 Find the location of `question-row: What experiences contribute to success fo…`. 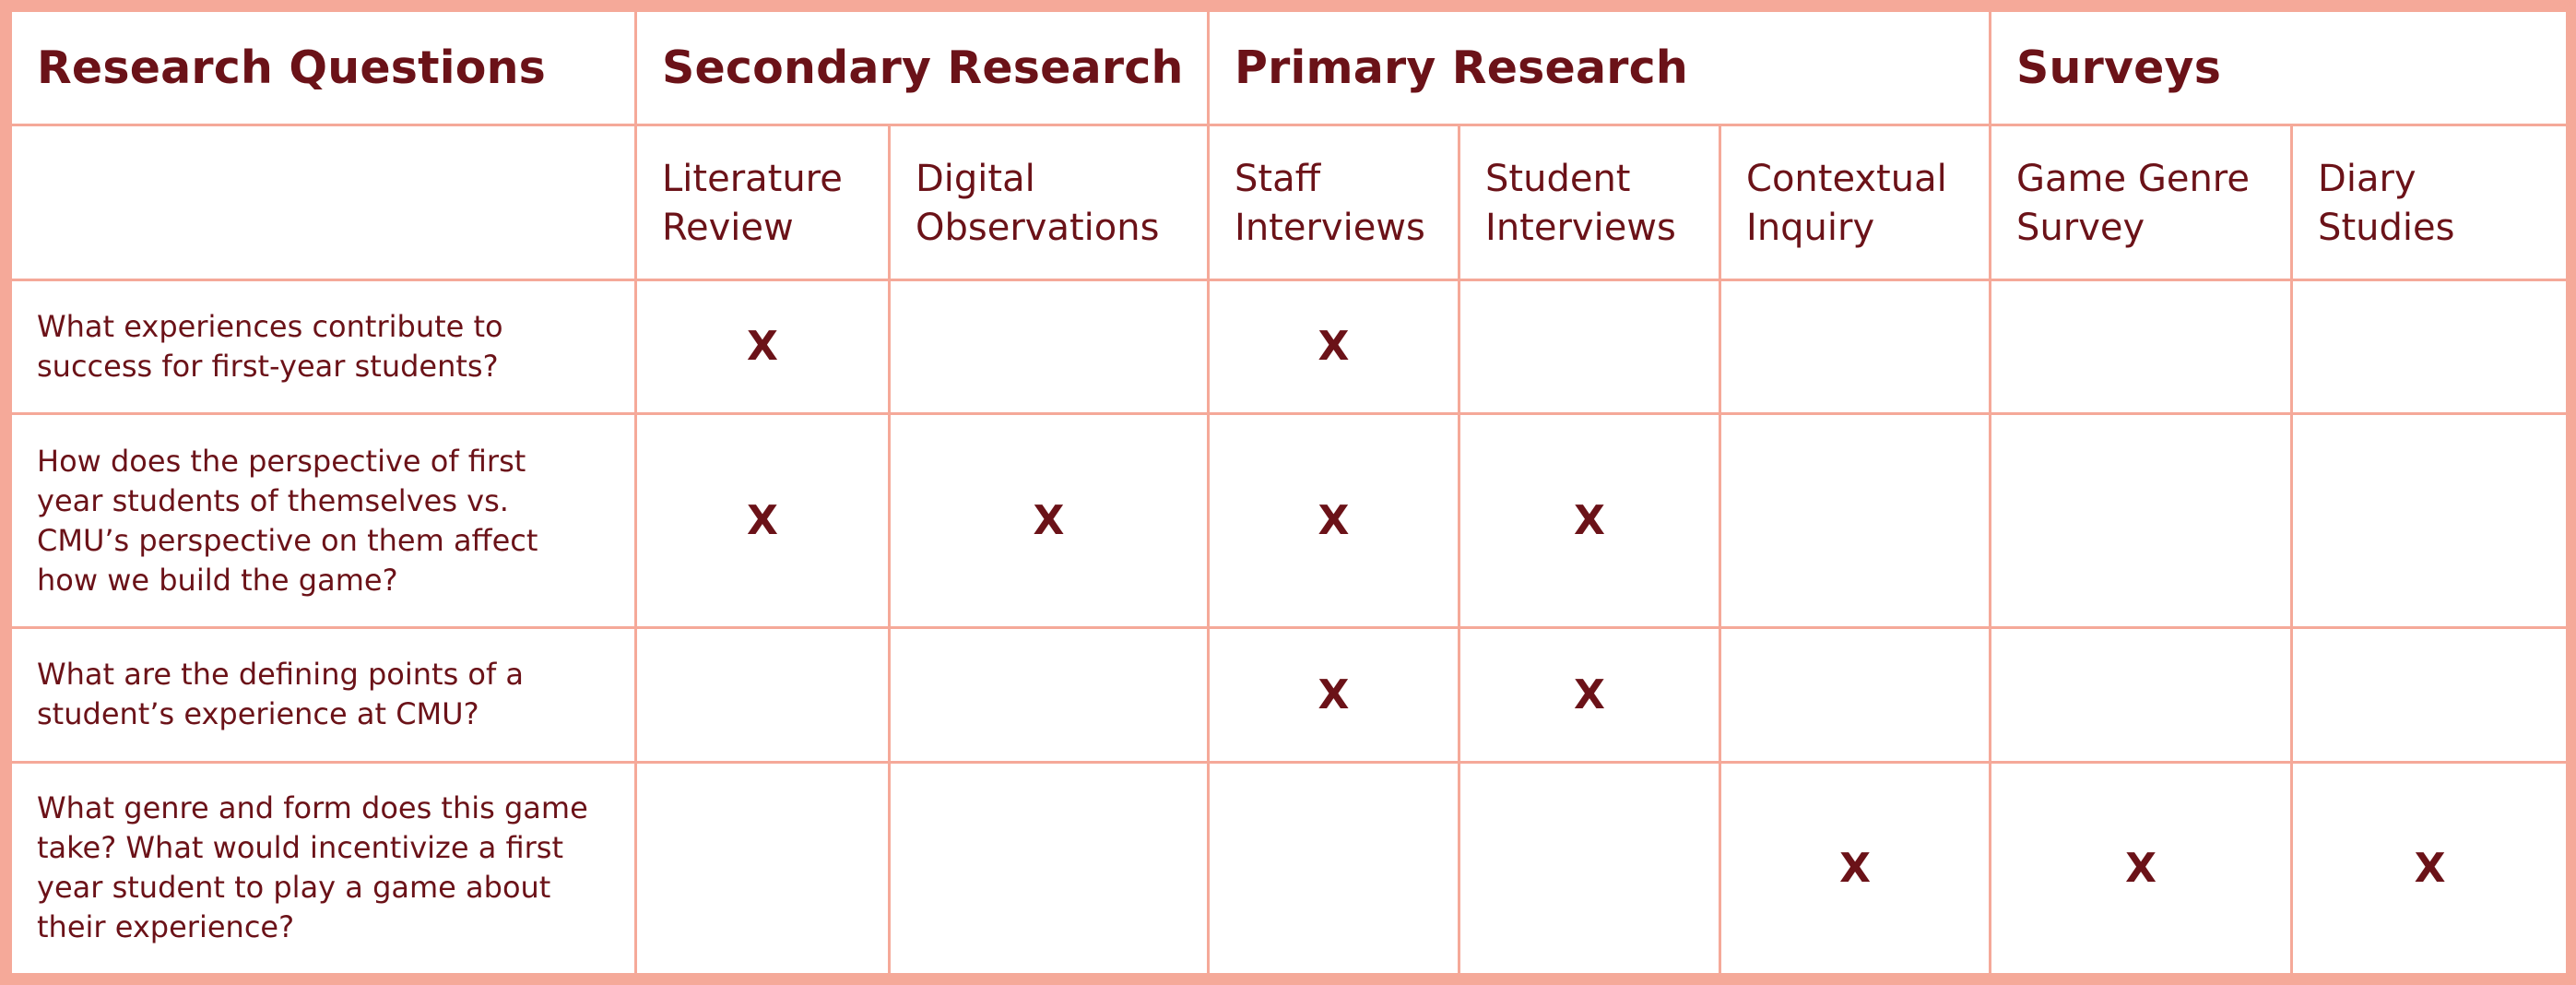

question-row: What experiences contribute to success fo… is located at coordinates (1289, 346).